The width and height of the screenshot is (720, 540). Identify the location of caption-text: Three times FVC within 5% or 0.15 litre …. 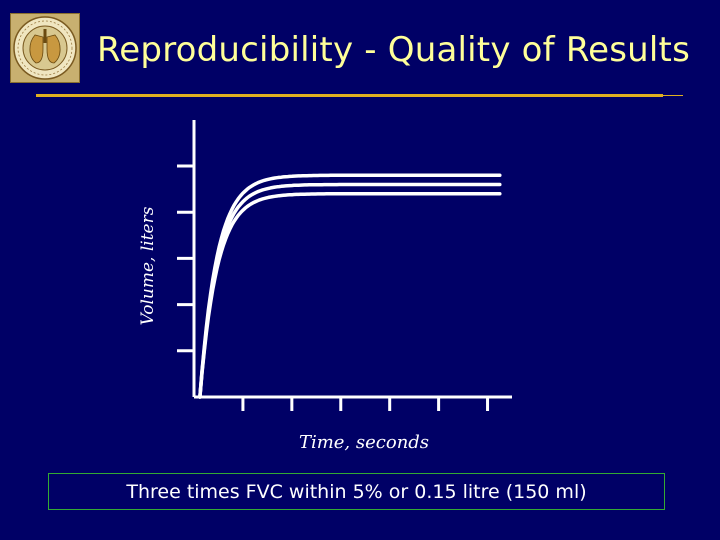
(356, 491).